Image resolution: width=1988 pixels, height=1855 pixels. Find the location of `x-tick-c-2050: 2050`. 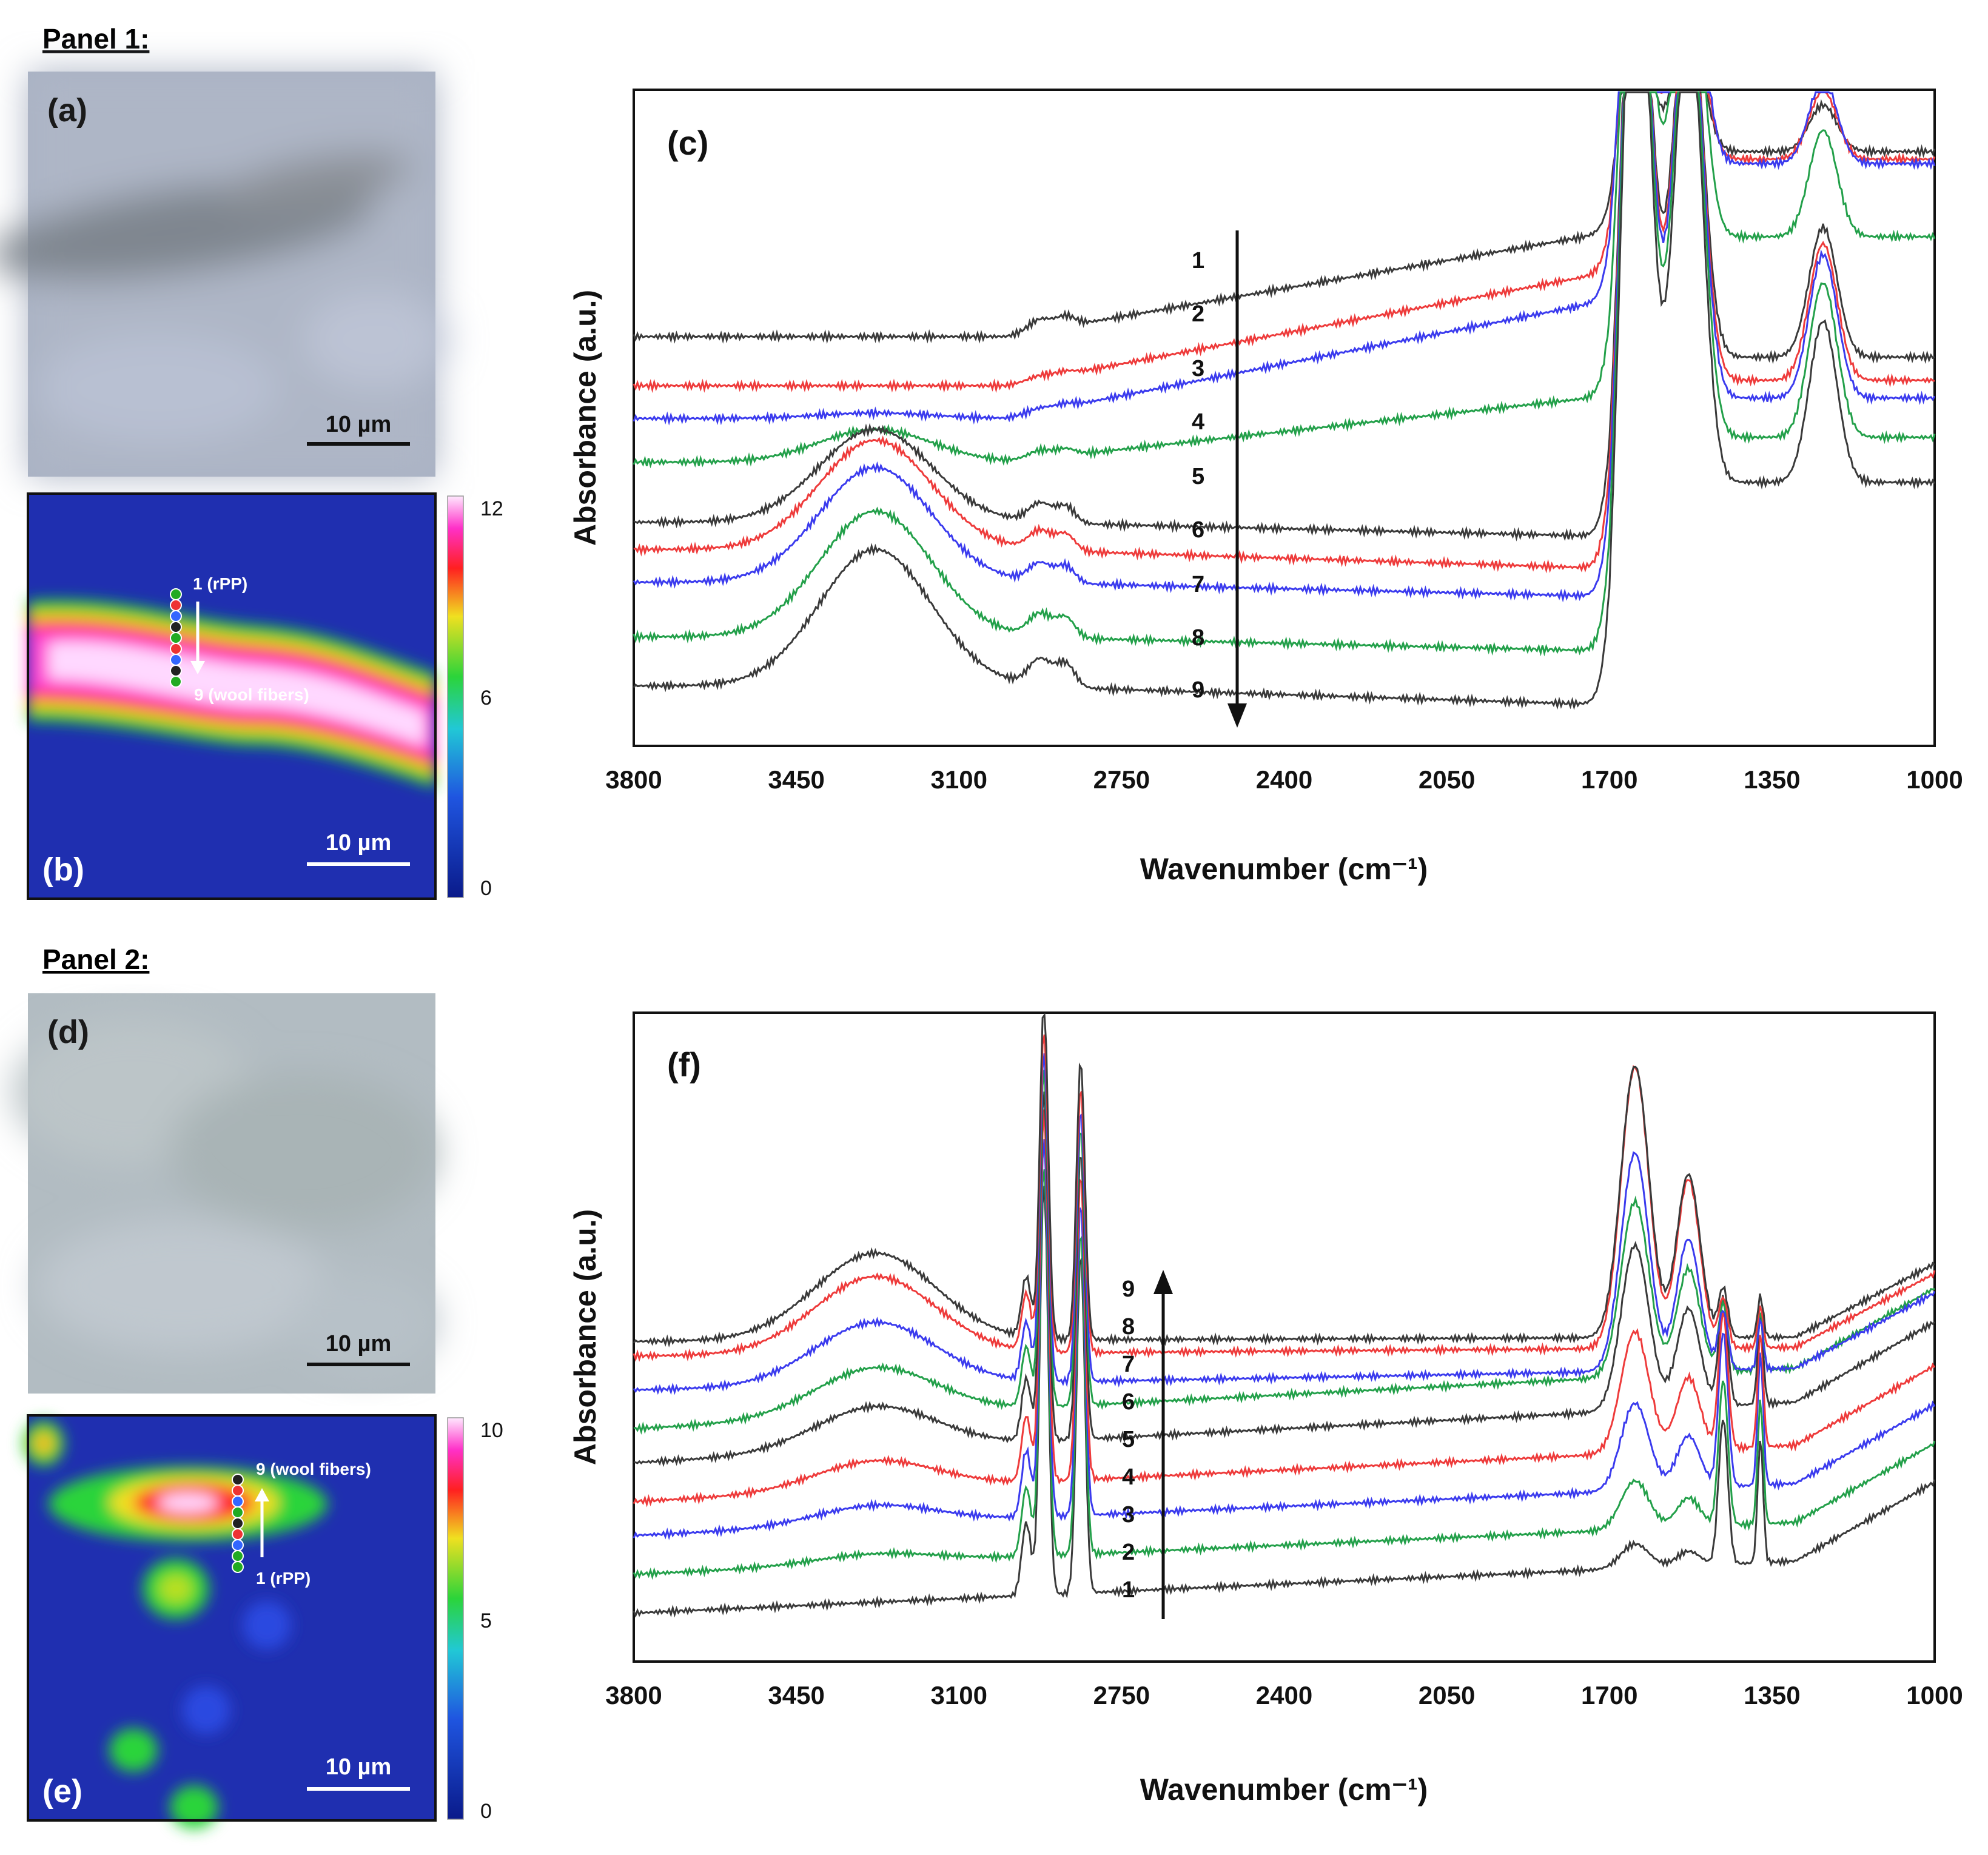

x-tick-c-2050: 2050 is located at coordinates (1447, 780).